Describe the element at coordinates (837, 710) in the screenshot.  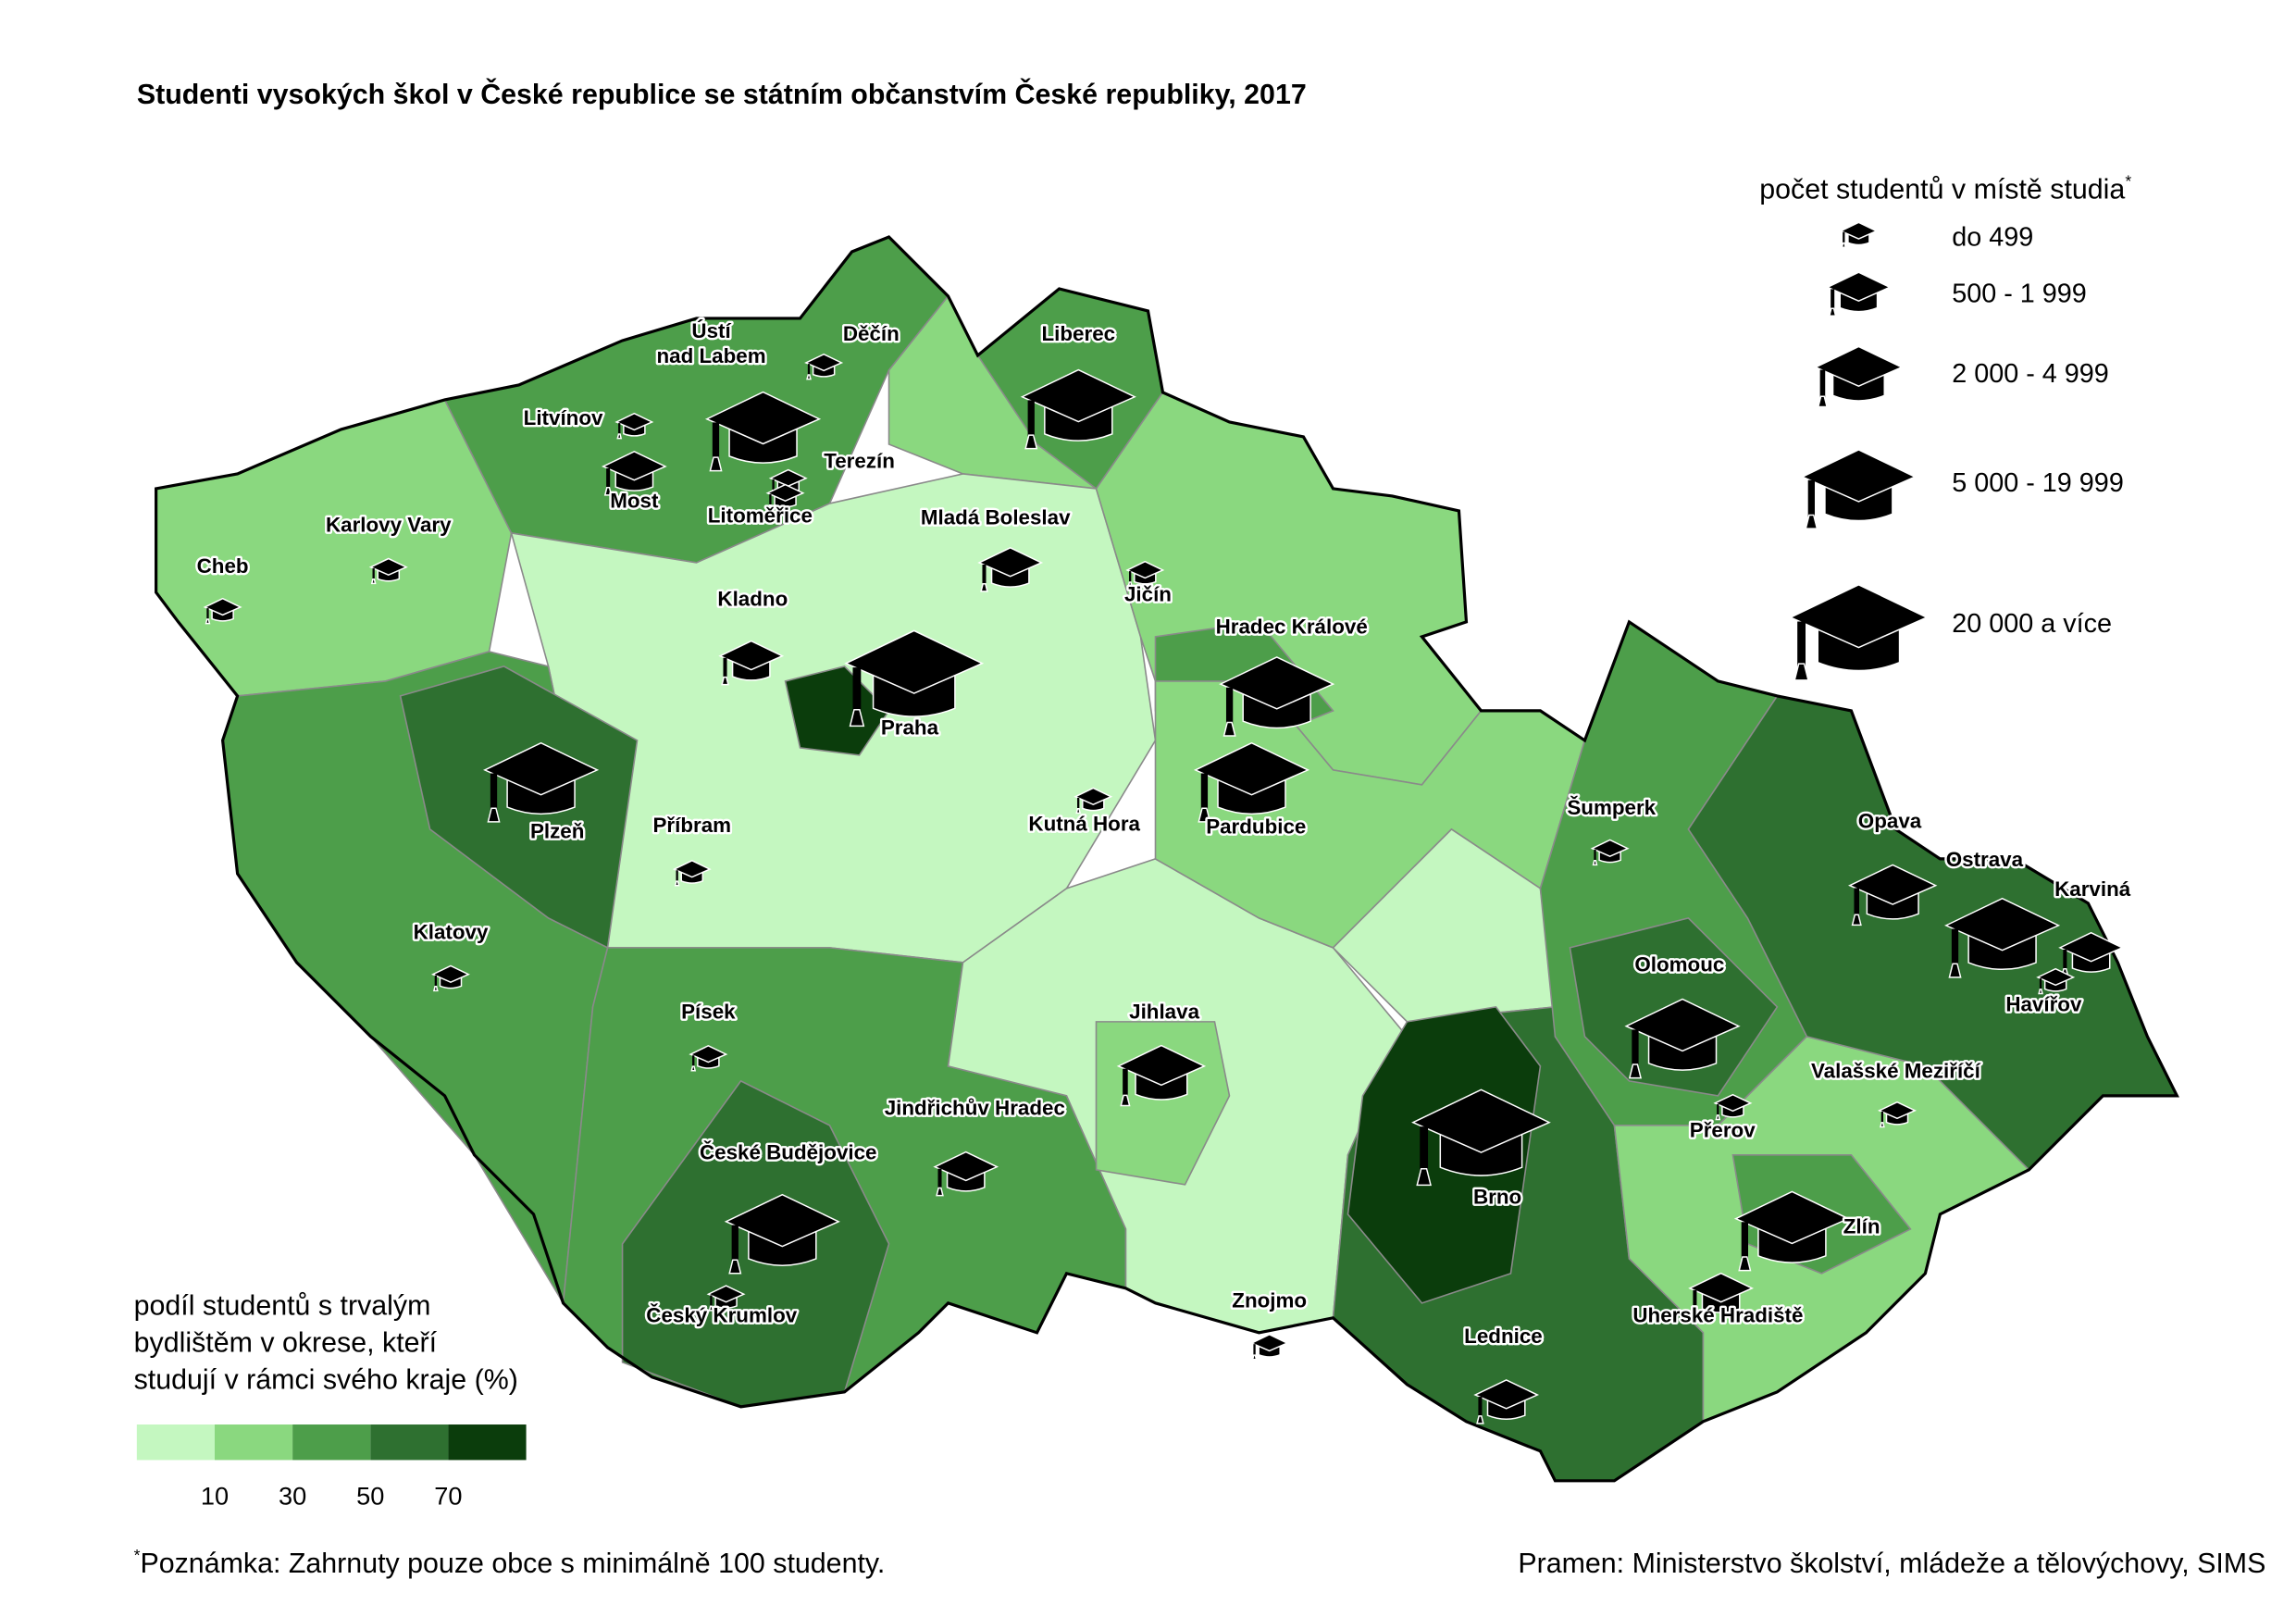
I see `region` at that location.